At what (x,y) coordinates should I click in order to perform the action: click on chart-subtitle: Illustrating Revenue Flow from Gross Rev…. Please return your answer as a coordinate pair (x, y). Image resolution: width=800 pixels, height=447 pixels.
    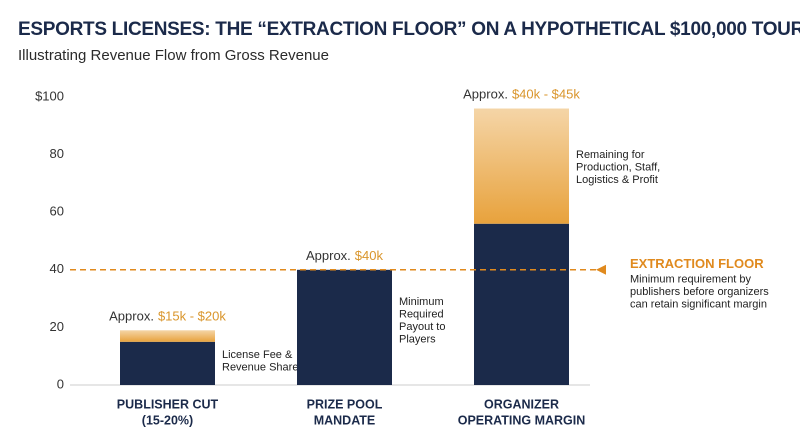
    Looking at the image, I should click on (173, 55).